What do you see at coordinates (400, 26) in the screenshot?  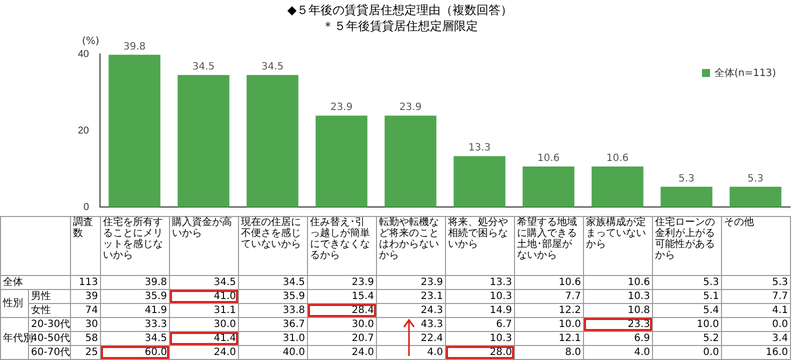 I see `chart-subtitle: ＊５年後賃貸居住想定層限定` at bounding box center [400, 26].